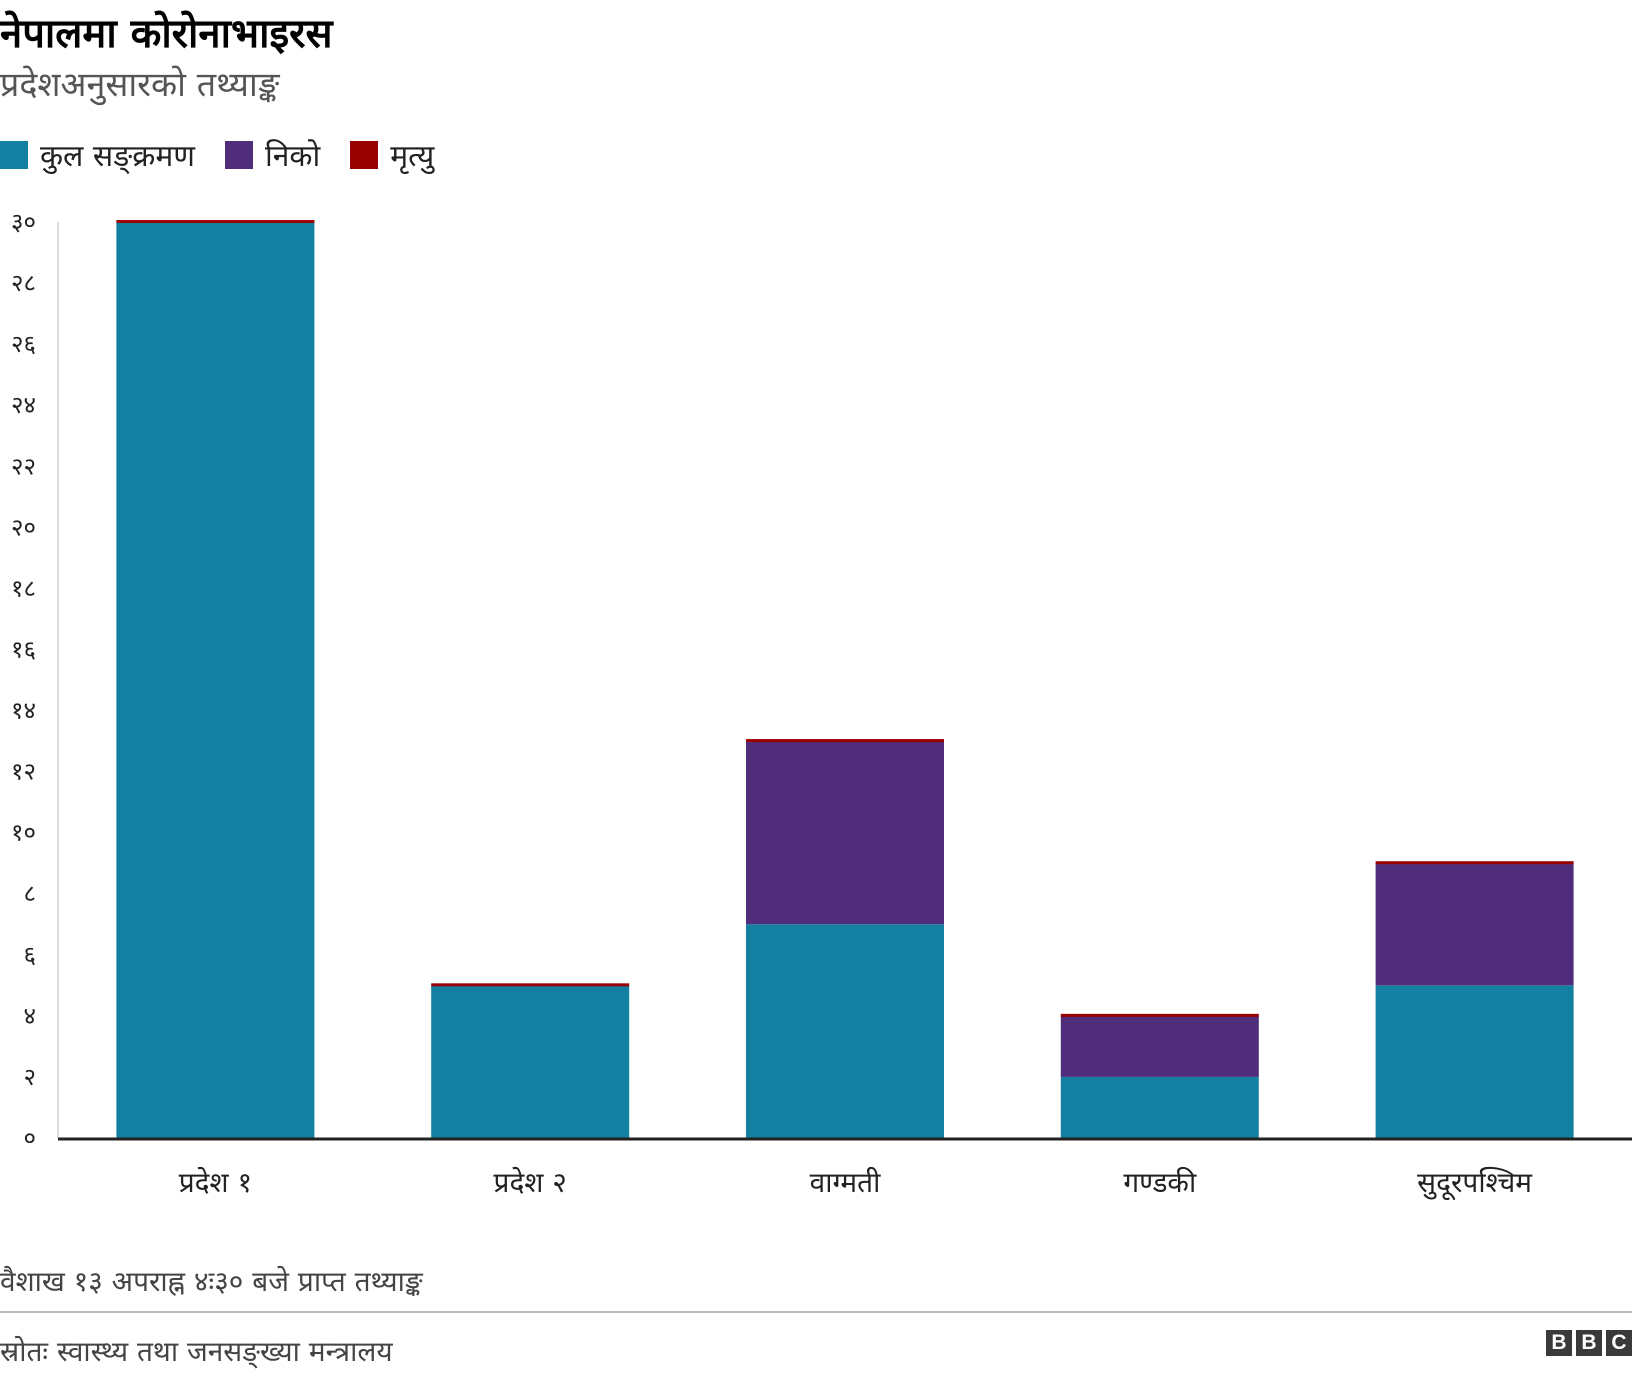  What do you see at coordinates (23, 527) in the screenshot?
I see `y-tick-label: २०` at bounding box center [23, 527].